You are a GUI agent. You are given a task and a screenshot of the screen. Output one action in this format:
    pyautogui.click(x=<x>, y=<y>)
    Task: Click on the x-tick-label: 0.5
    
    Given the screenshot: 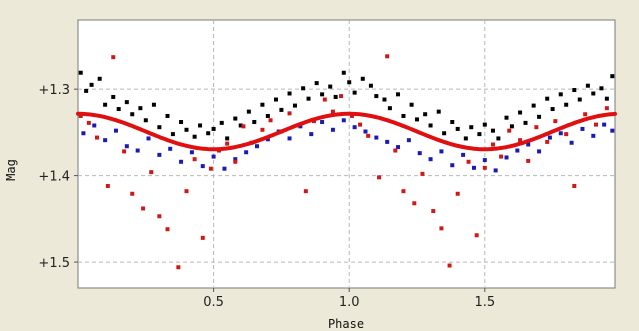 What is the action you would take?
    pyautogui.click(x=213, y=302)
    